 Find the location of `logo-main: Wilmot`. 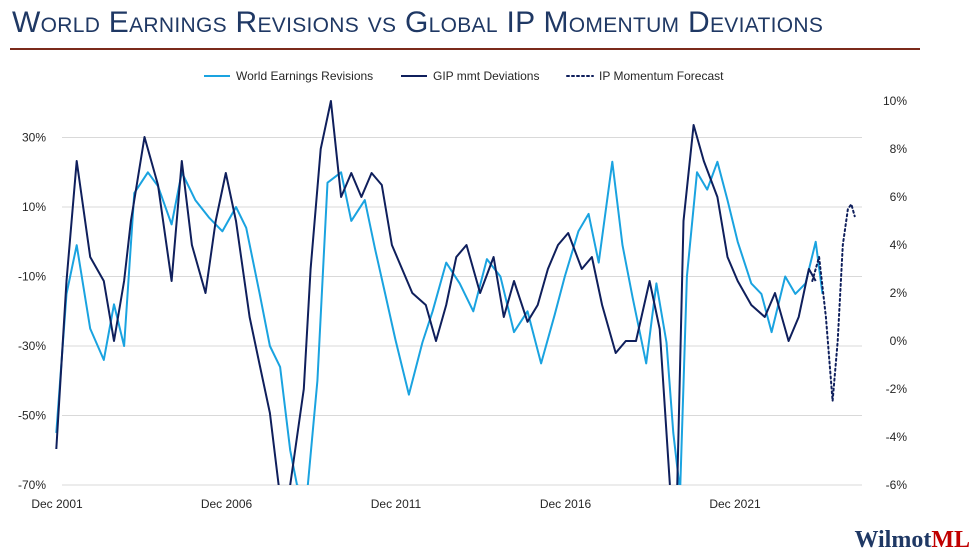

logo-main: Wilmot is located at coordinates (893, 540).